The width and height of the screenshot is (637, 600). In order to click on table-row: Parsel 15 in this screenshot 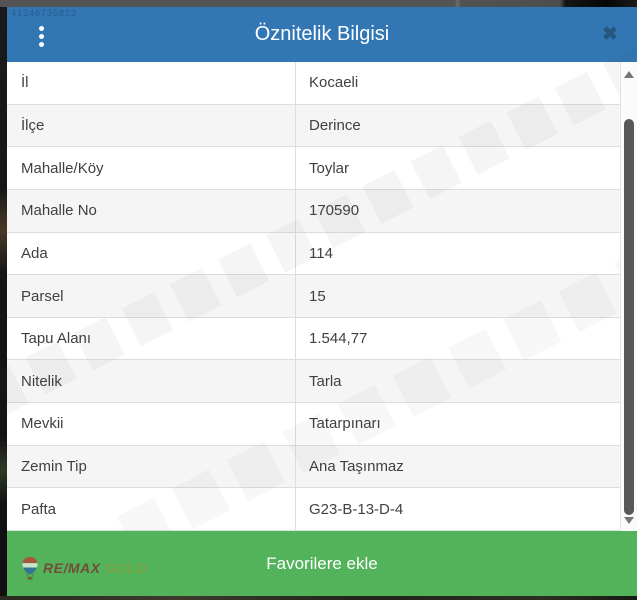, I will do `click(313, 296)`.